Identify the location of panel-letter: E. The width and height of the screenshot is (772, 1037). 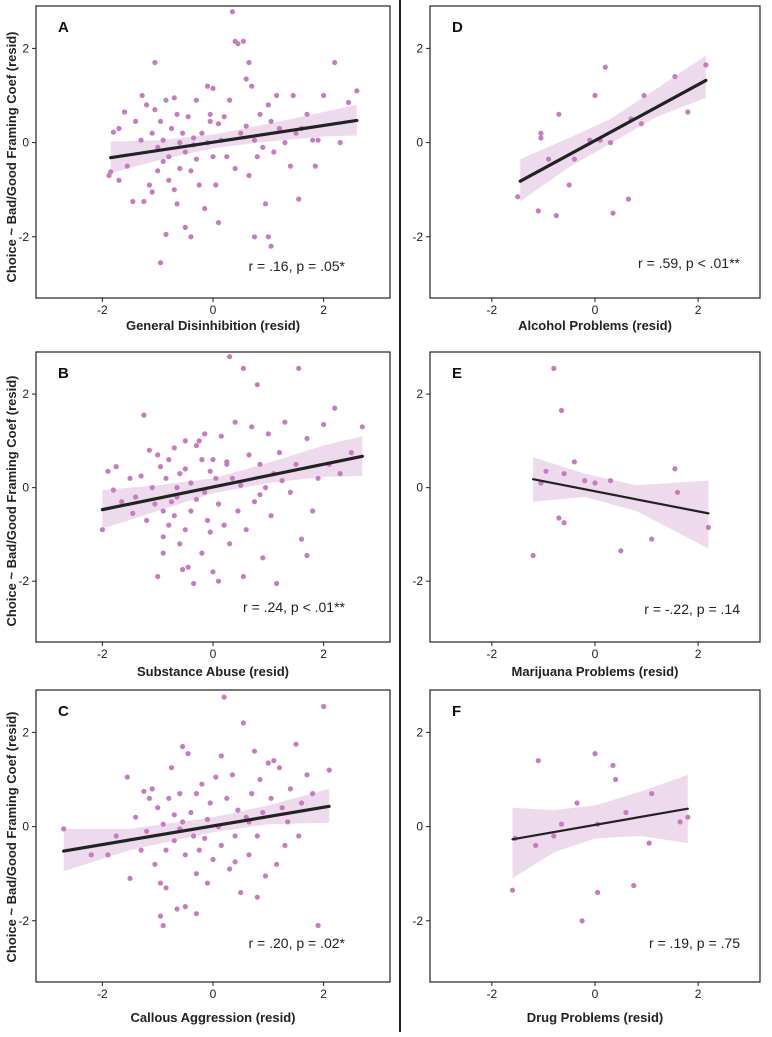
(457, 373).